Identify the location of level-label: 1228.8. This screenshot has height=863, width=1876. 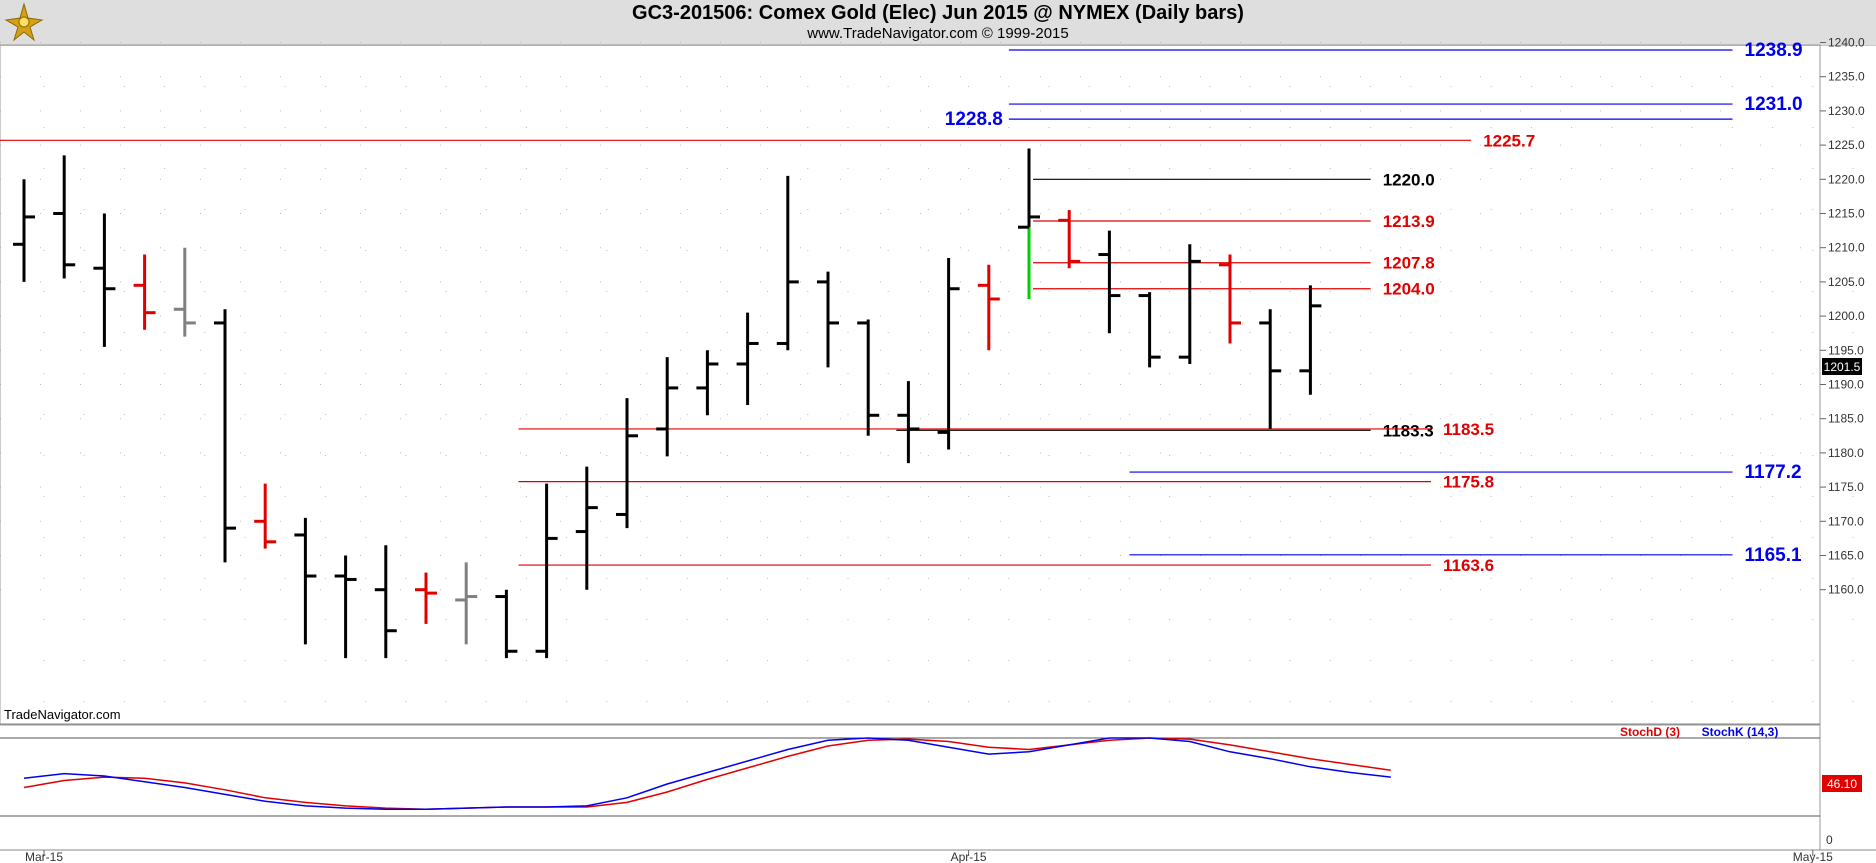
(974, 119).